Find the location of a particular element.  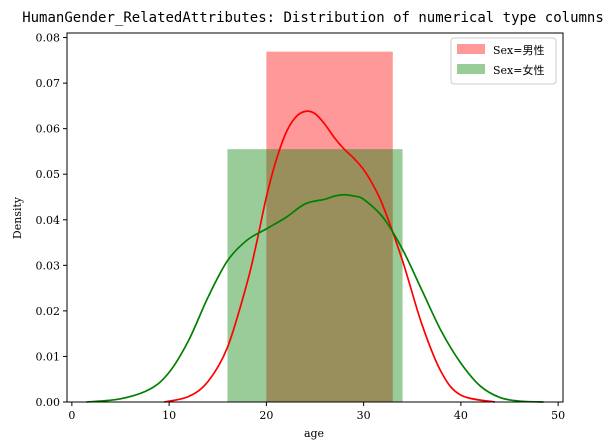

legend-box is located at coordinates (503, 61).